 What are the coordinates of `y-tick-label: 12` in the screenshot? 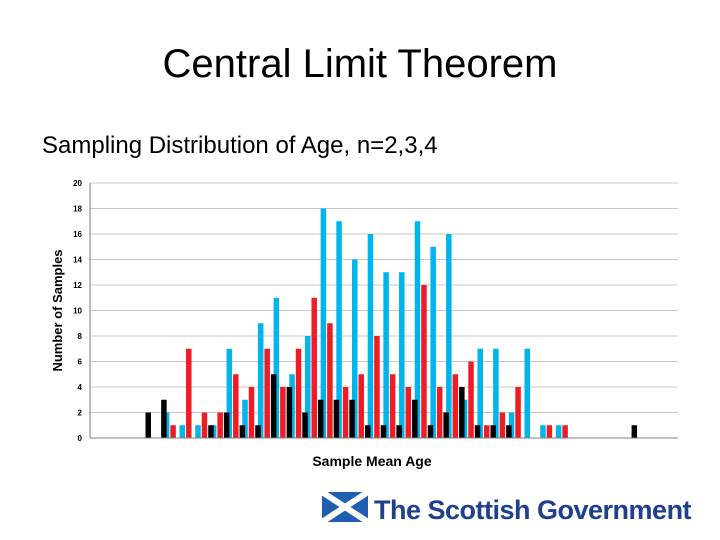 It's located at (77, 285).